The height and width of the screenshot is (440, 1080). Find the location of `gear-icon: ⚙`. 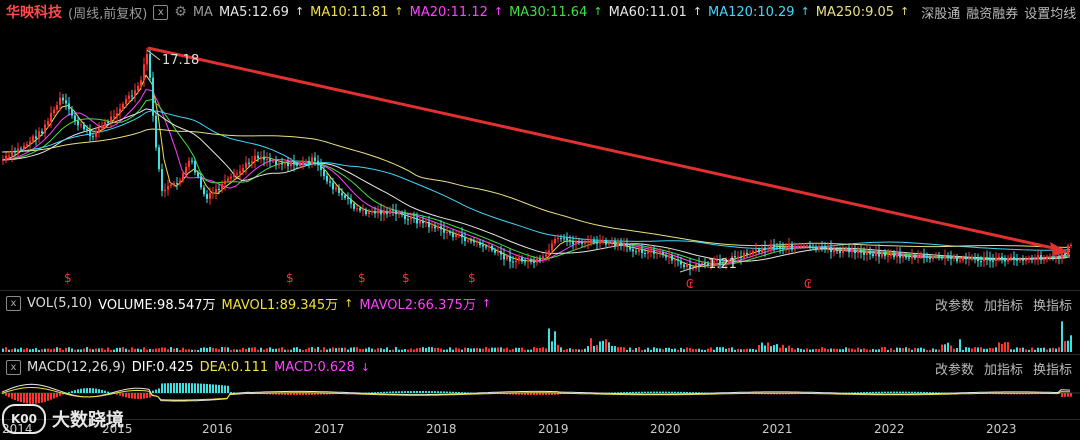

gear-icon: ⚙ is located at coordinates (180, 12).